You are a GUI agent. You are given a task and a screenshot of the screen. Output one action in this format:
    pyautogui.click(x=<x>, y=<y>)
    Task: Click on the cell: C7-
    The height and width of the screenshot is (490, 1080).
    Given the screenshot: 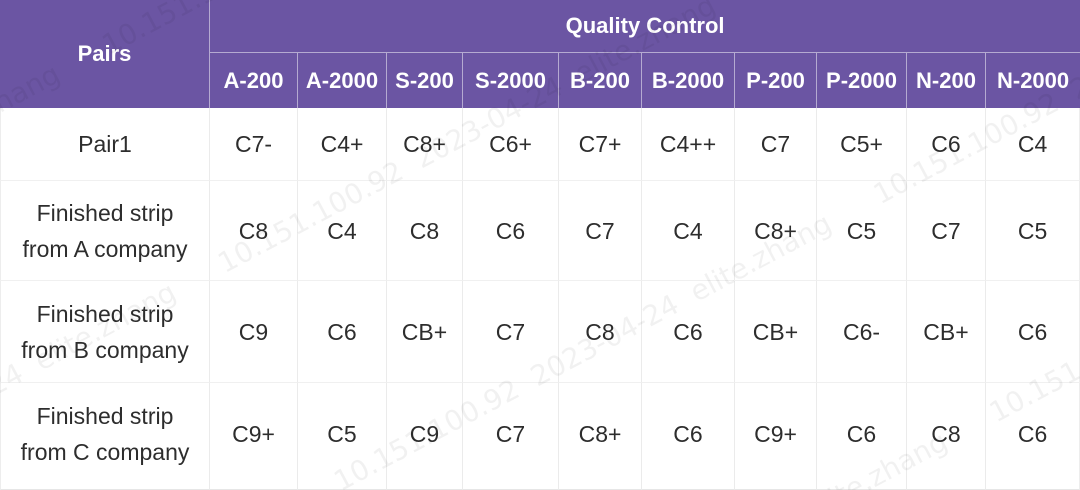 What is the action you would take?
    pyautogui.click(x=254, y=144)
    